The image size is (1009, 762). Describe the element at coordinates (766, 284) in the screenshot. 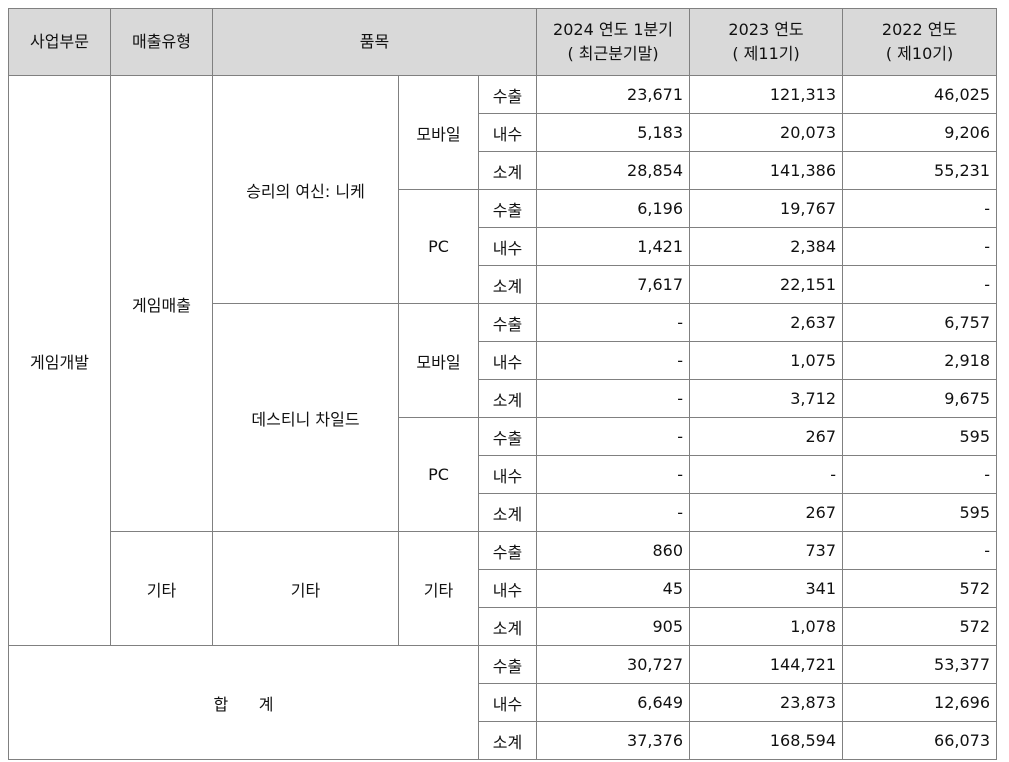

I see `value-2023-cell: 22,151` at that location.